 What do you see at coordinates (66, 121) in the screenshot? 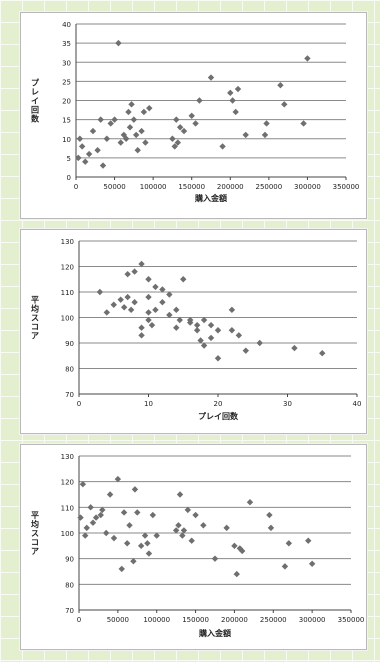
I see `y-tick-label: 15` at bounding box center [66, 121].